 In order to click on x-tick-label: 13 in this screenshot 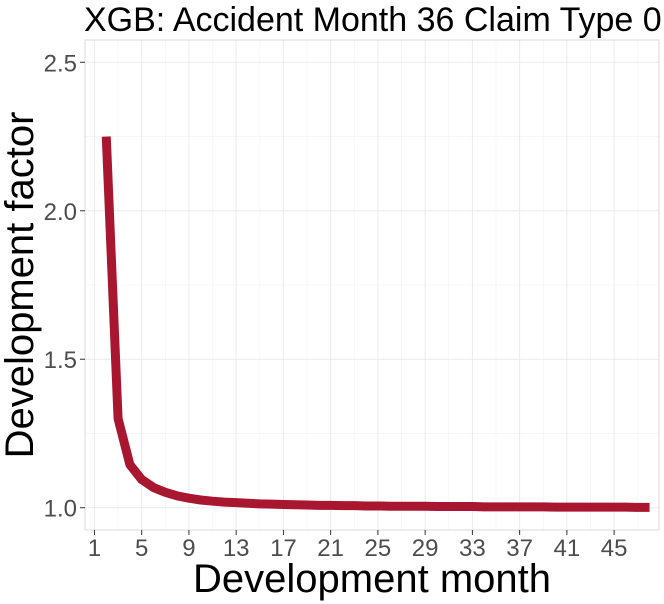, I will do `click(236, 548)`.